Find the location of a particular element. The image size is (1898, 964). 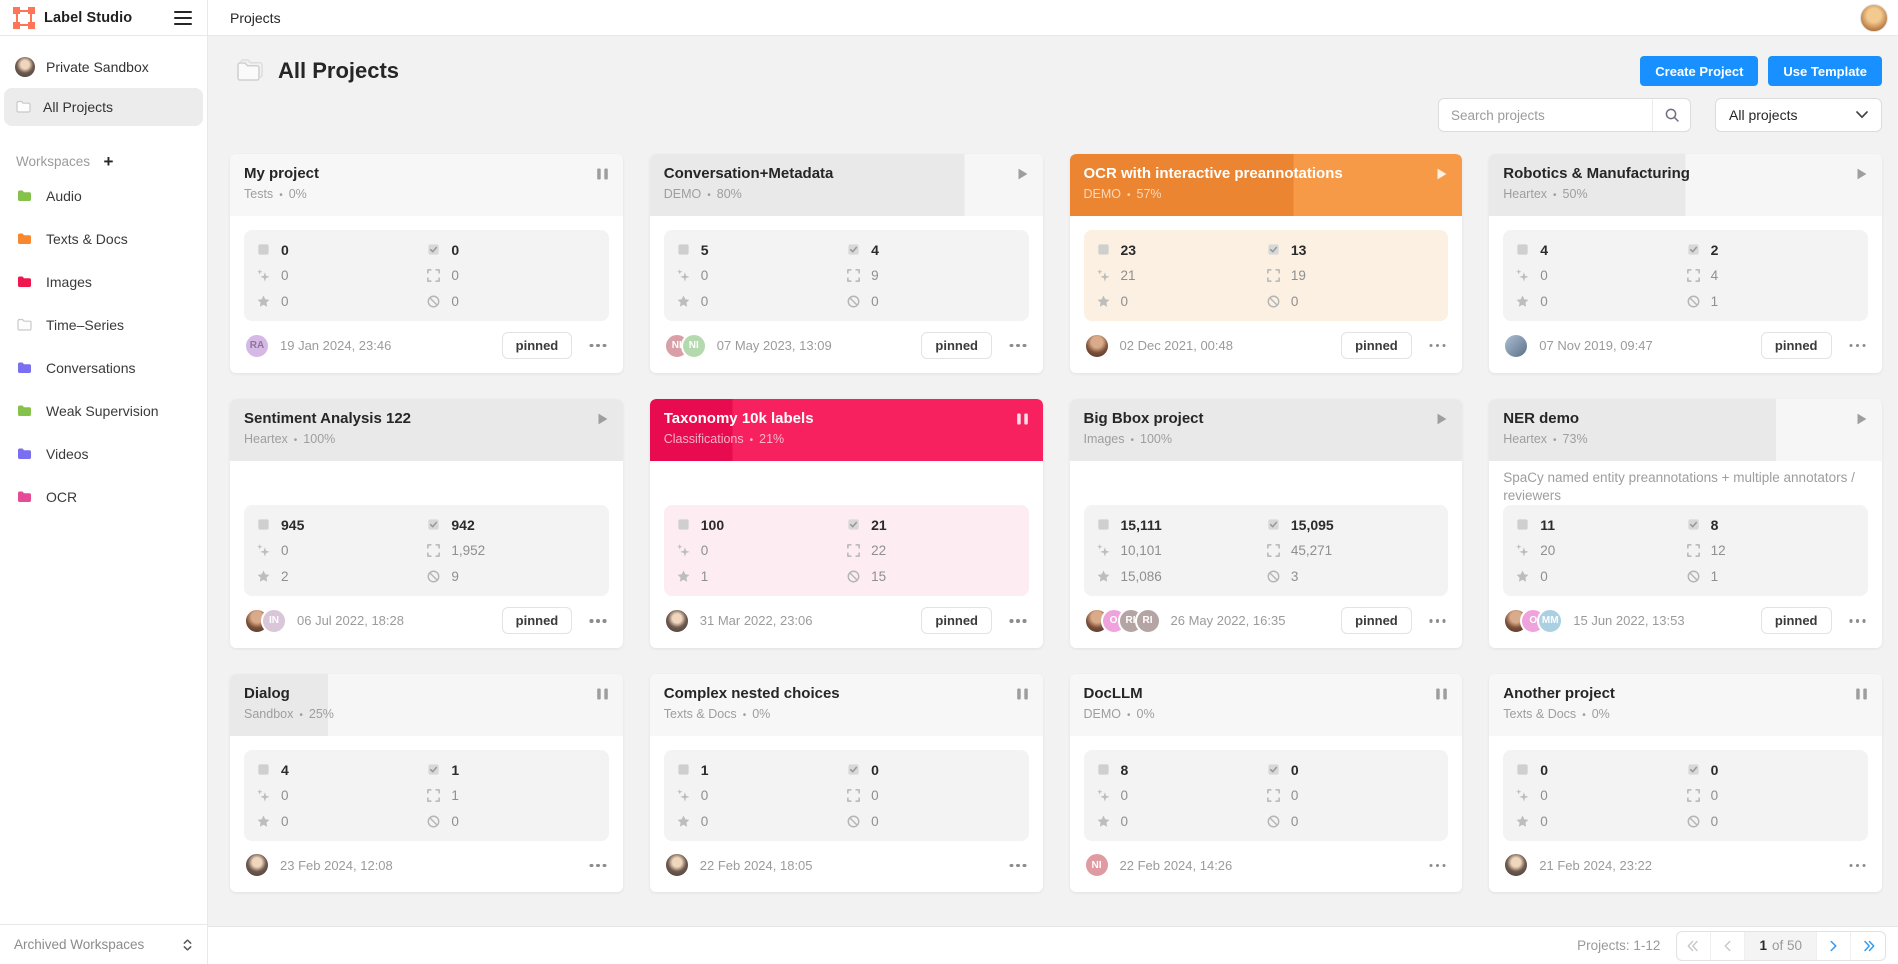

chevron-down-icon is located at coordinates (1862, 115).